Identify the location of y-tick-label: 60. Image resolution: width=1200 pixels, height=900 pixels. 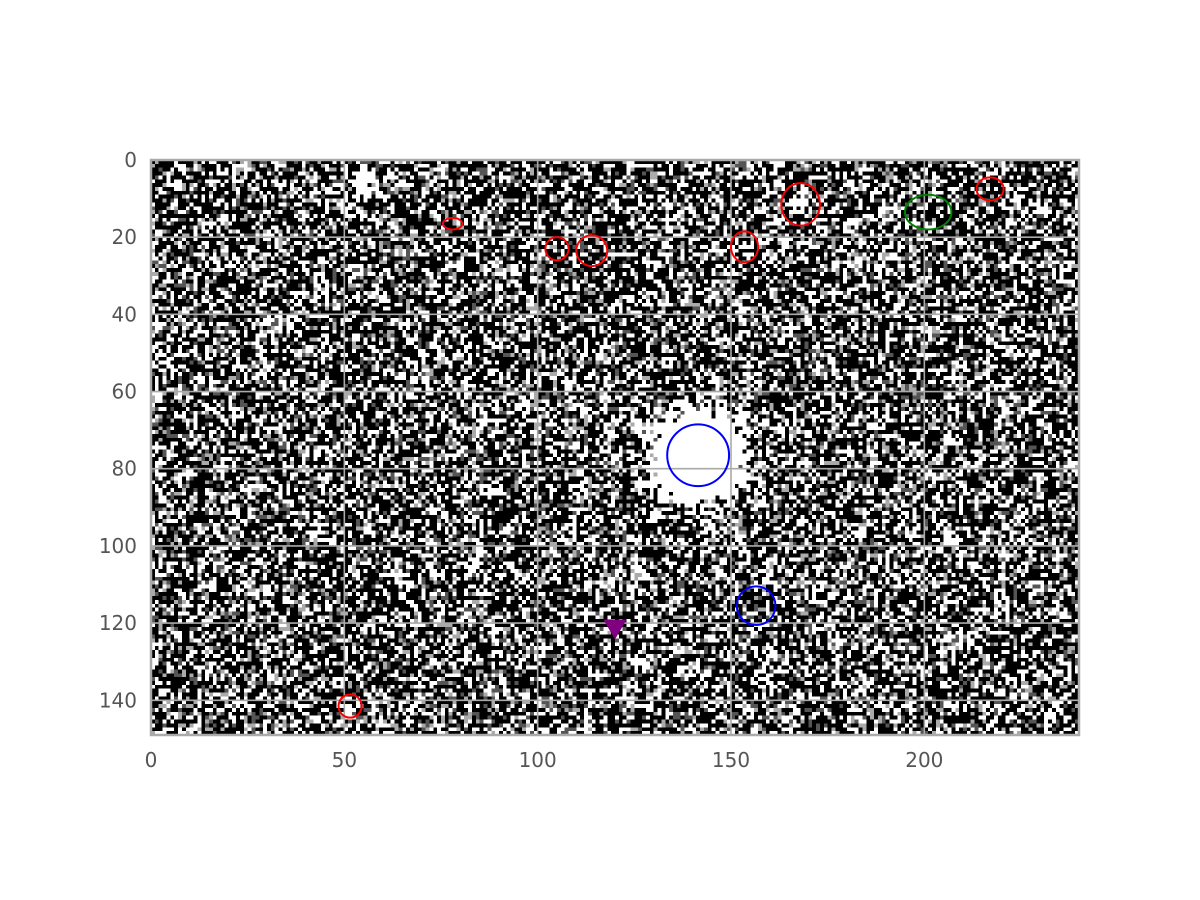
(124, 392).